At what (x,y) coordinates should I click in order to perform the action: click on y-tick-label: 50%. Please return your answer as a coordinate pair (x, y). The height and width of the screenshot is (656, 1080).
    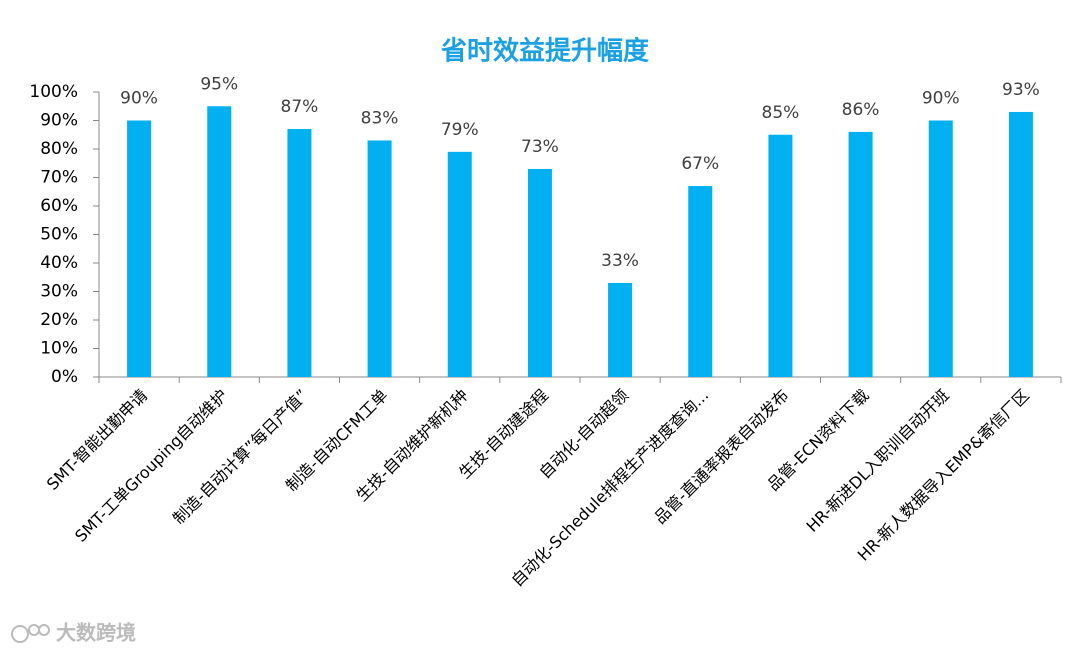
    Looking at the image, I should click on (59, 235).